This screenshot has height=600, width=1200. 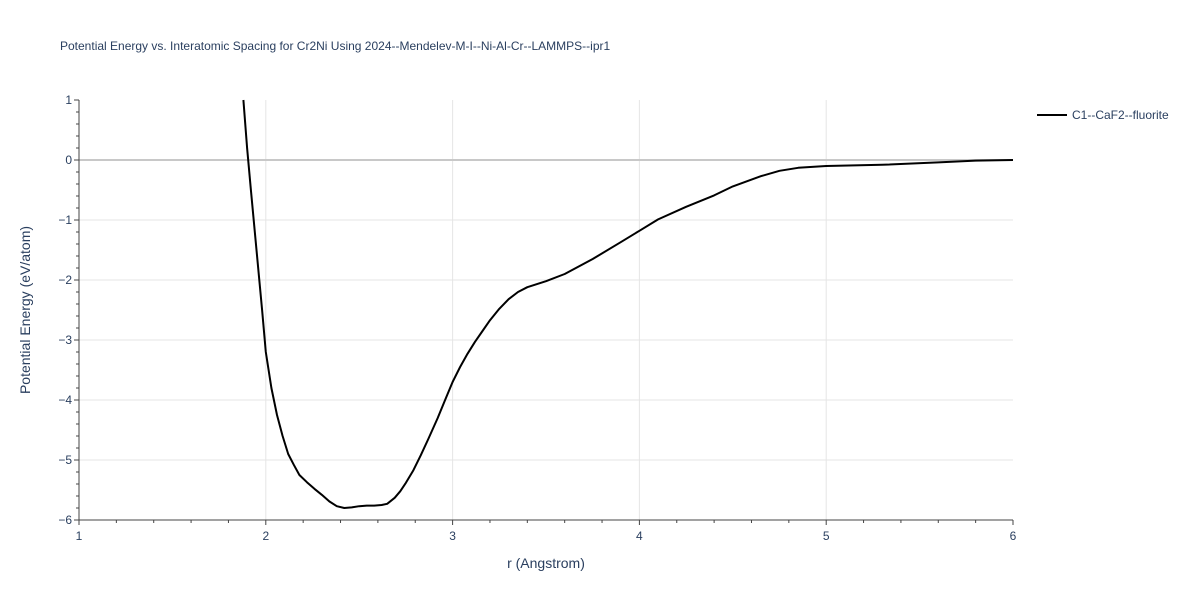 What do you see at coordinates (65, 520) in the screenshot?
I see `y-tick-label: −6` at bounding box center [65, 520].